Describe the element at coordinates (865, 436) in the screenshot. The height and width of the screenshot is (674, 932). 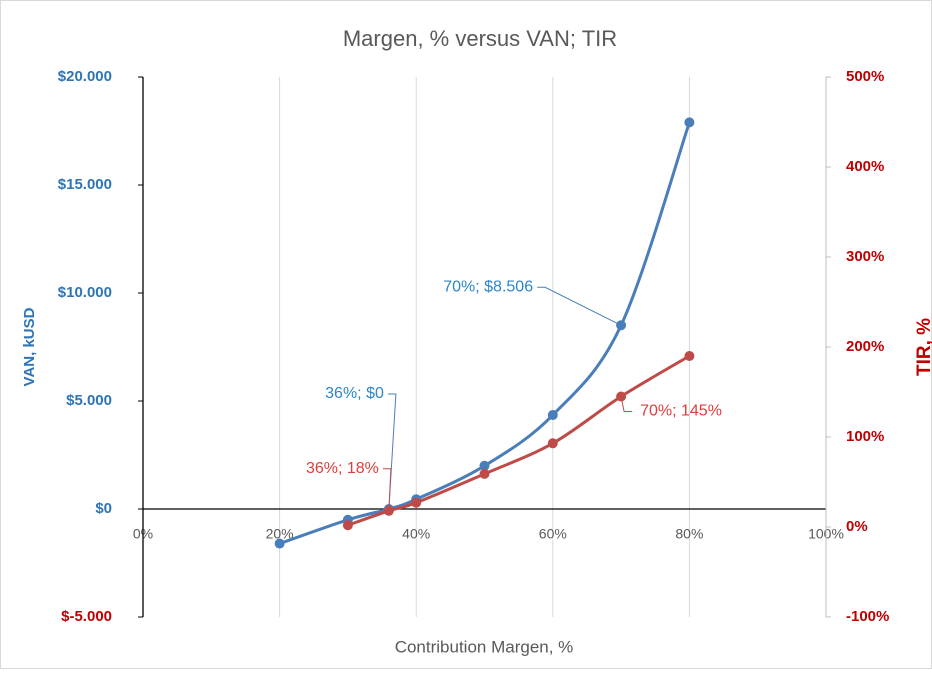
I see `y2-tick-label: 100%` at that location.